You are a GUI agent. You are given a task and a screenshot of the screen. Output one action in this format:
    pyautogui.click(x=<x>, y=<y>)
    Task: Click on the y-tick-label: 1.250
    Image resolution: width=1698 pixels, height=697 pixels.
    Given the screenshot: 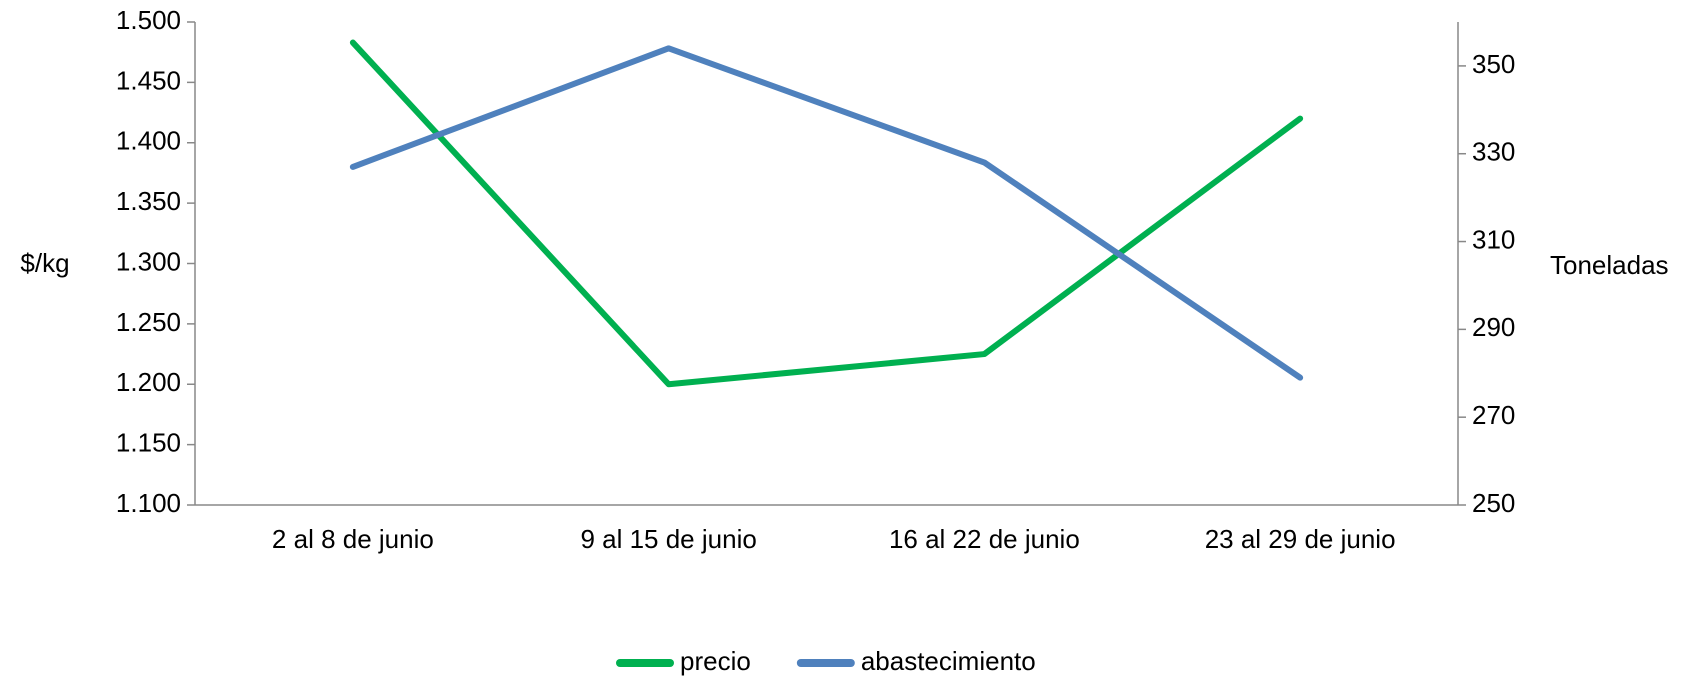 What is the action you would take?
    pyautogui.click(x=148, y=322)
    